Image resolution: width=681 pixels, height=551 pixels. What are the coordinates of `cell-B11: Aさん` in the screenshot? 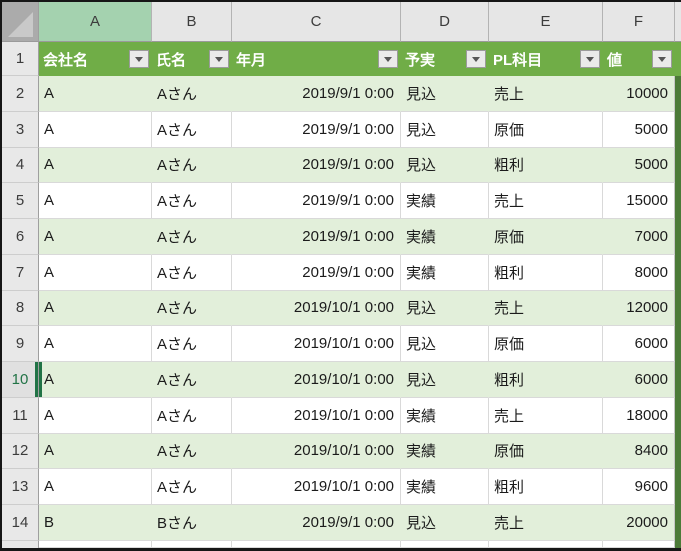 It's located at (192, 415).